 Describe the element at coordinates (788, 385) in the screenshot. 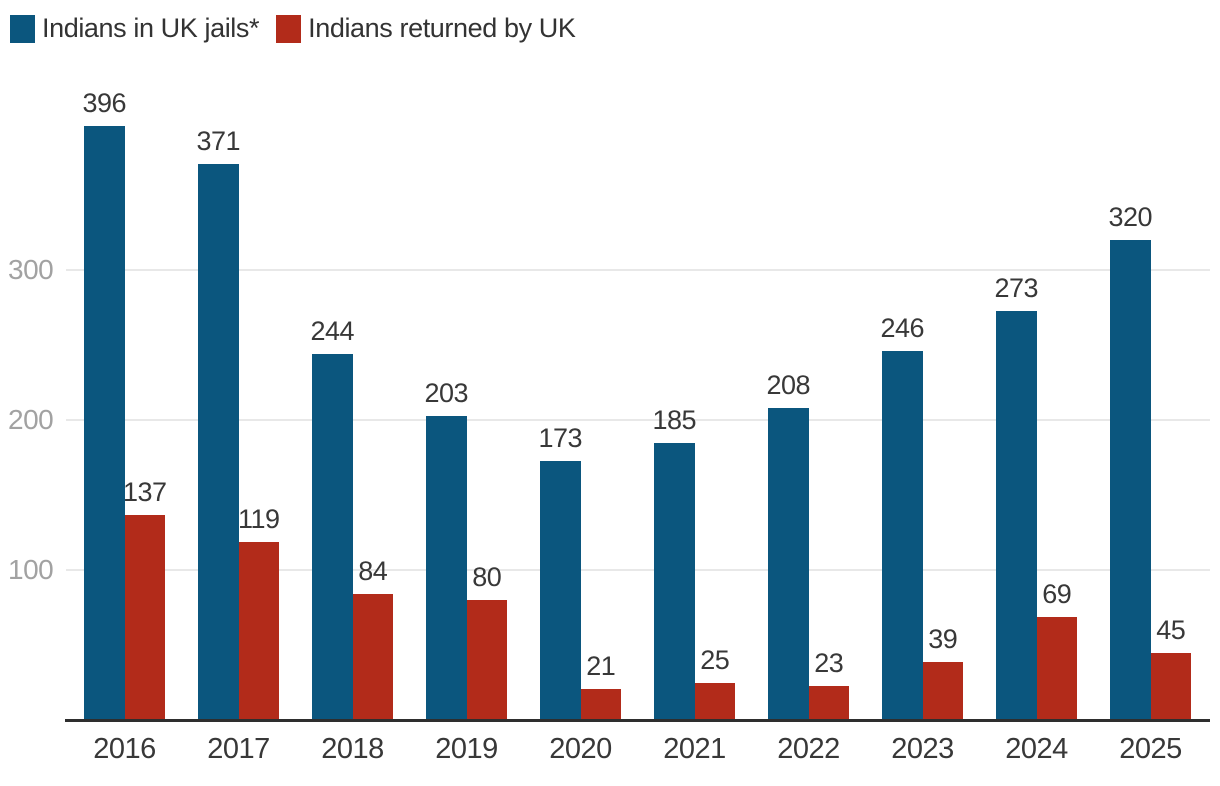

I see `bar-value-label: 208` at that location.